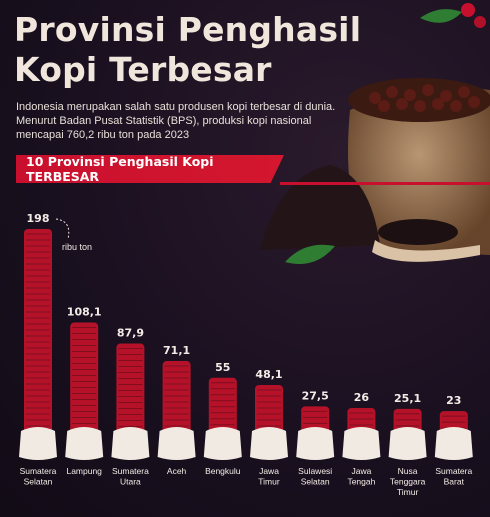 The height and width of the screenshot is (517, 490). I want to click on page-title: Provinsi Penghasil Kopi Terbesar, so click(187, 50).